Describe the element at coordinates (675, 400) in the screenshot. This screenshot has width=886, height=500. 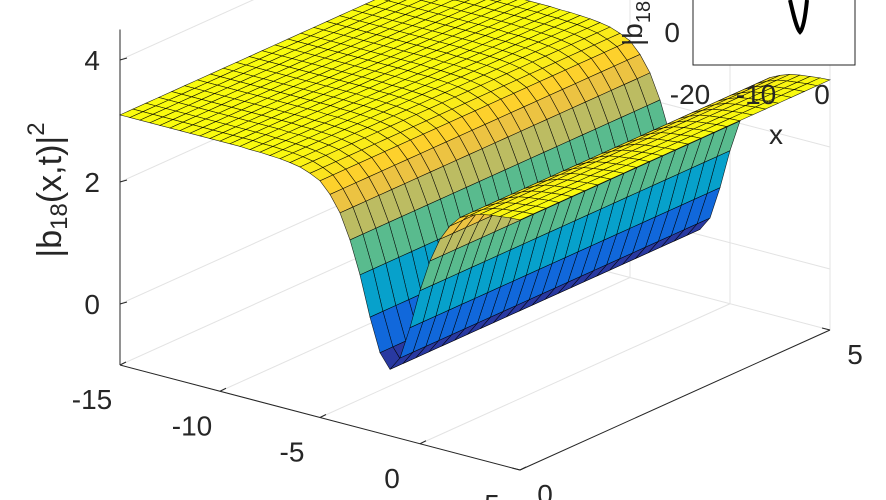
I see `axis-line` at that location.